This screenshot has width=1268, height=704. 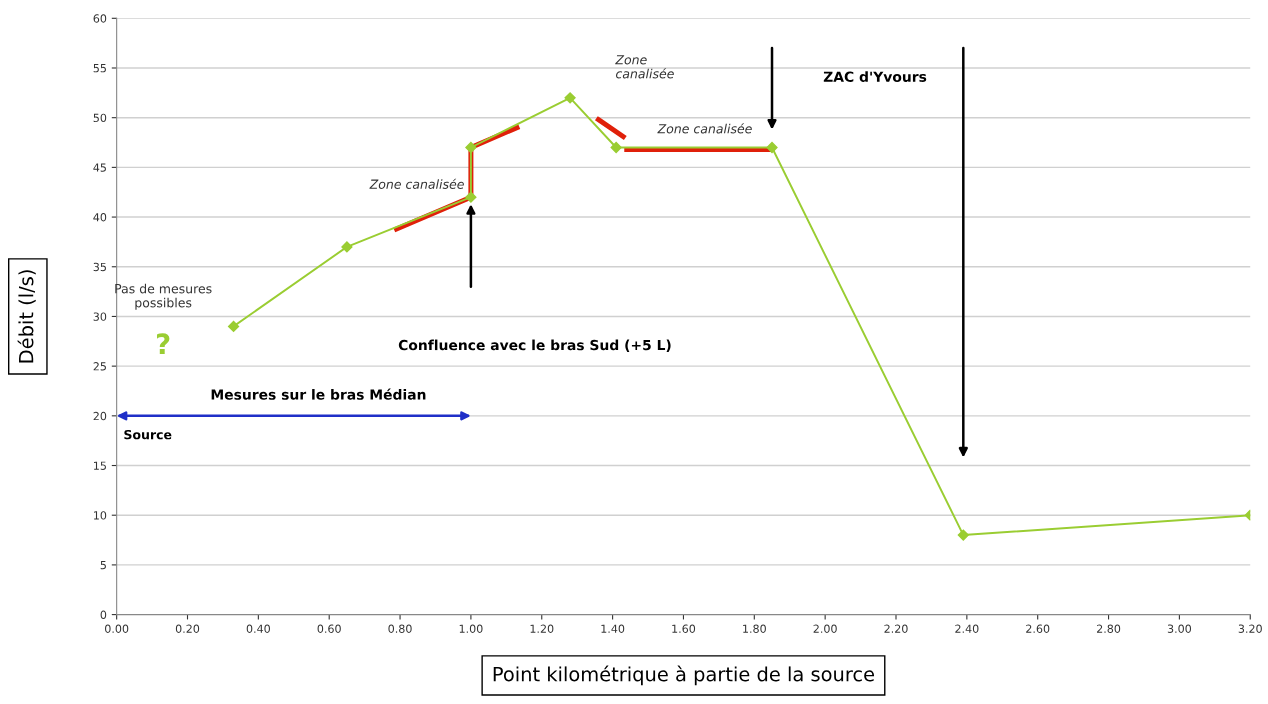 What do you see at coordinates (100, 118) in the screenshot?
I see `y-tick-label: 50` at bounding box center [100, 118].